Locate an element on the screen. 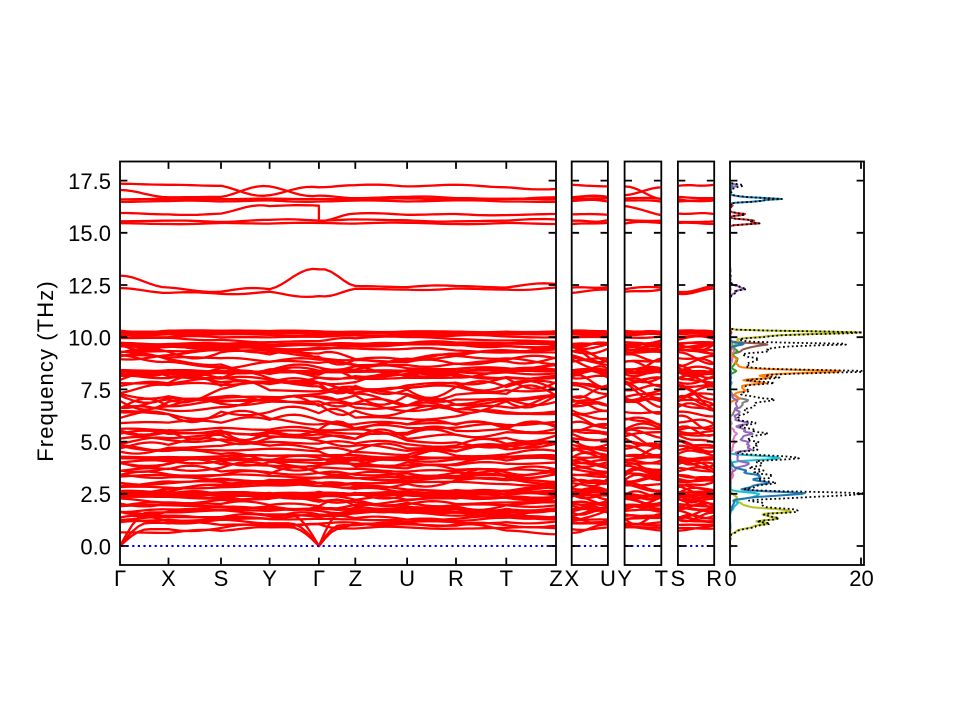 This screenshot has width=960, height=725. svg-text: 7.5 is located at coordinates (95, 390).